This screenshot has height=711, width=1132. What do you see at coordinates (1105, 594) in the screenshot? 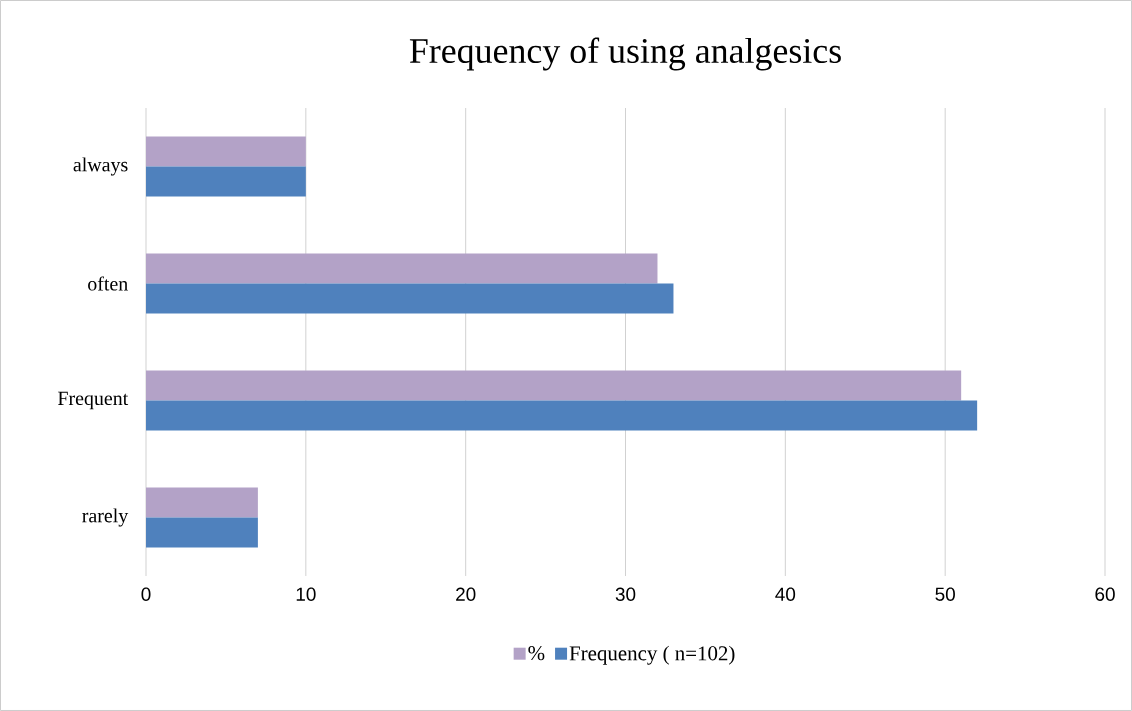
I see `x-tick-label: 60` at bounding box center [1105, 594].